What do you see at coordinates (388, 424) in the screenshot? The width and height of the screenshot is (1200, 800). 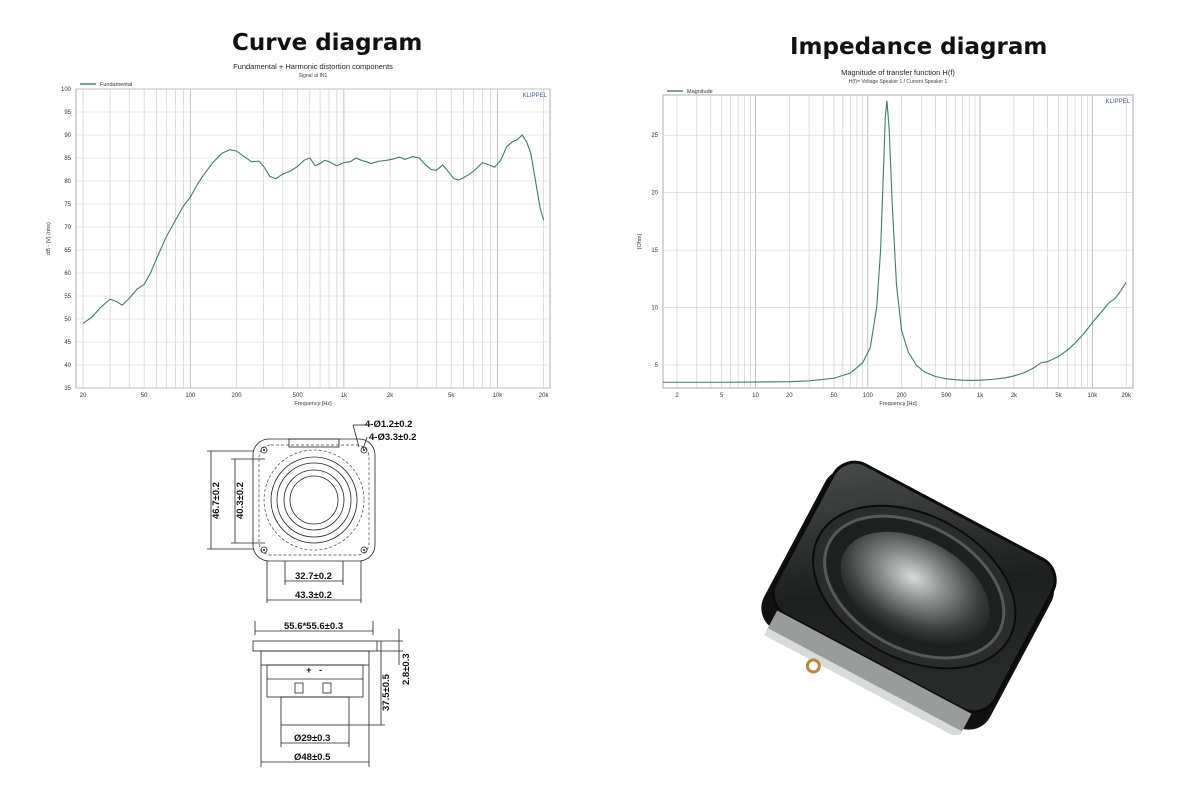 I see `holes-callout-1: 4-Ø1.2±0.2` at bounding box center [388, 424].